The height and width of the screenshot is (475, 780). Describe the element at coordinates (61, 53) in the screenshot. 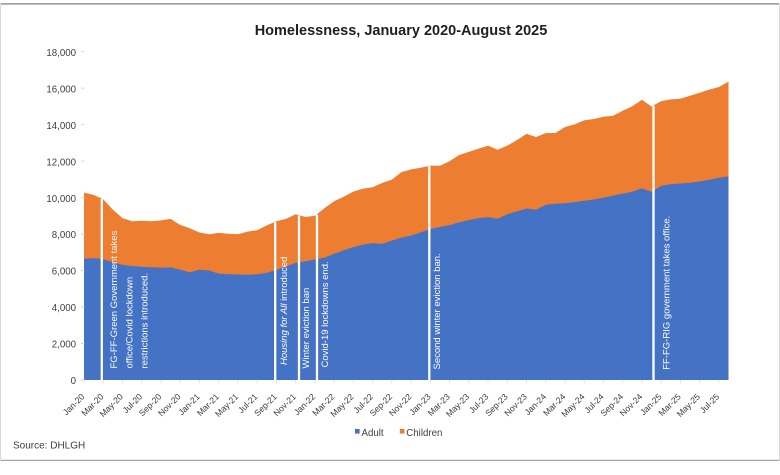

I see `svg-text: 18,000` at that location.